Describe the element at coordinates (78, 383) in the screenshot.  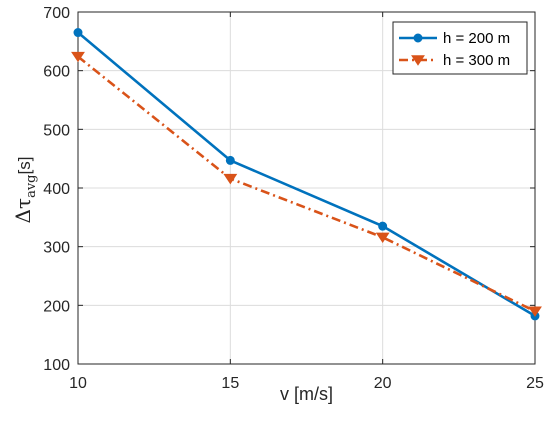
I see `x-tick-label: 10` at that location.